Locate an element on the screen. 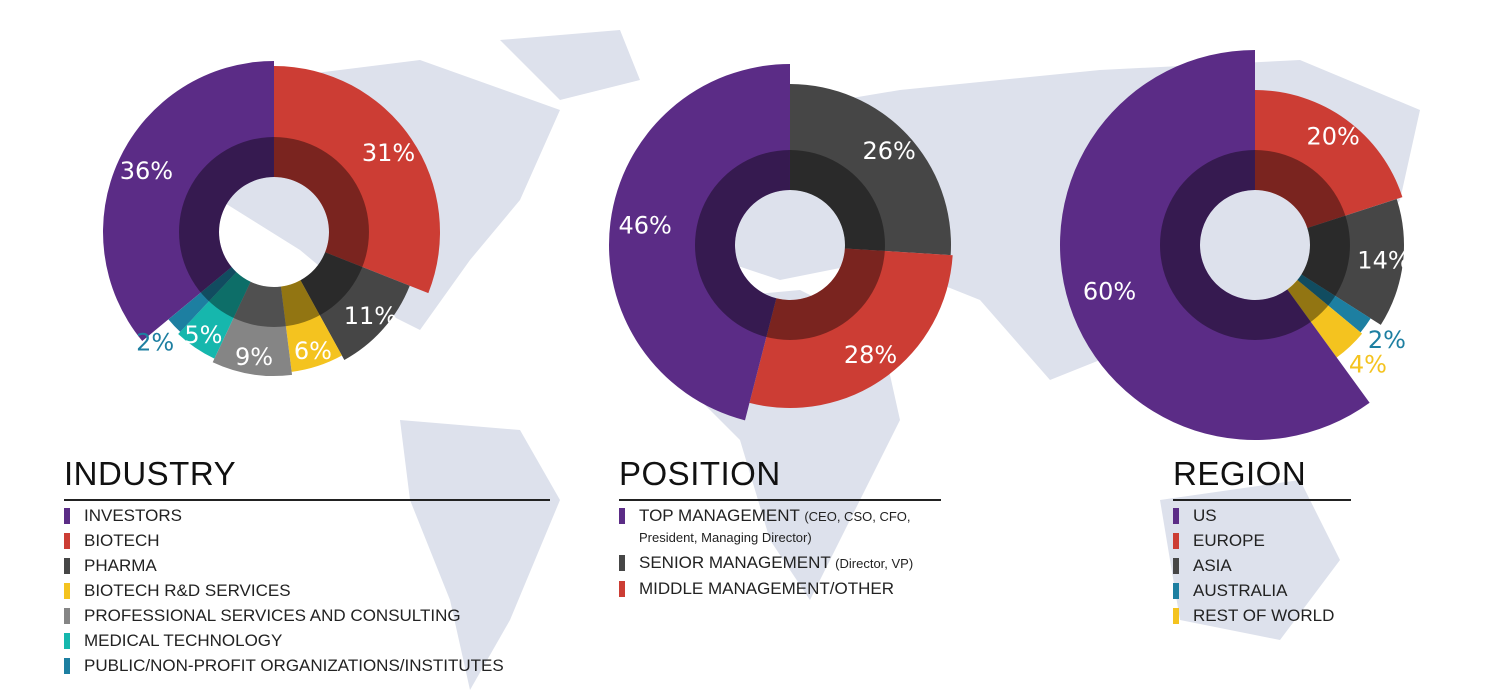 The image size is (1500, 700). legend-label: INVESTORS is located at coordinates (133, 515).